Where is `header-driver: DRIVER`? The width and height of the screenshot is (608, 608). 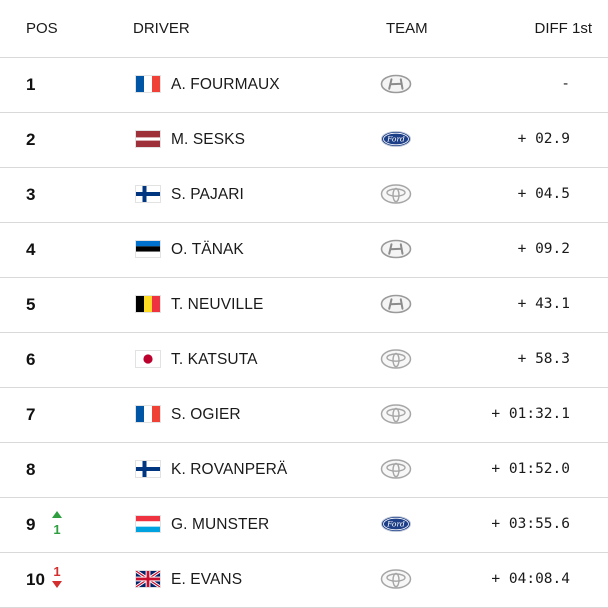 header-driver: DRIVER is located at coordinates (161, 28).